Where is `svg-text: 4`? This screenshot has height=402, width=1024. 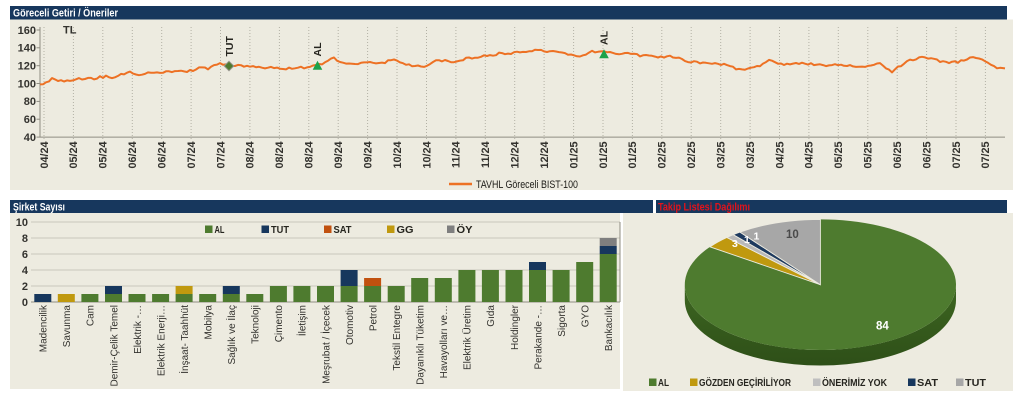
svg-text: 4 is located at coordinates (25, 271).